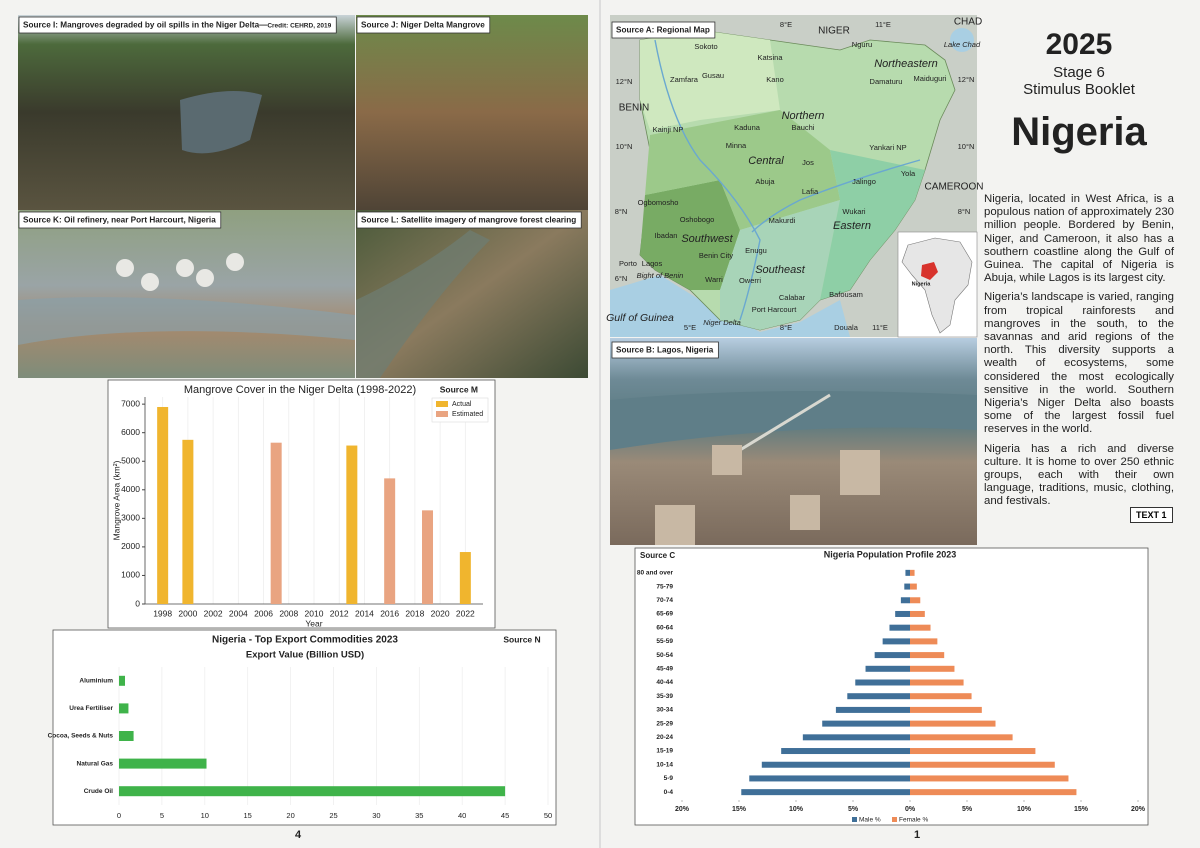 This screenshot has height=848, width=1200. What do you see at coordinates (414, 613) in the screenshot?
I see `x-tick-label: 2018` at bounding box center [414, 613].